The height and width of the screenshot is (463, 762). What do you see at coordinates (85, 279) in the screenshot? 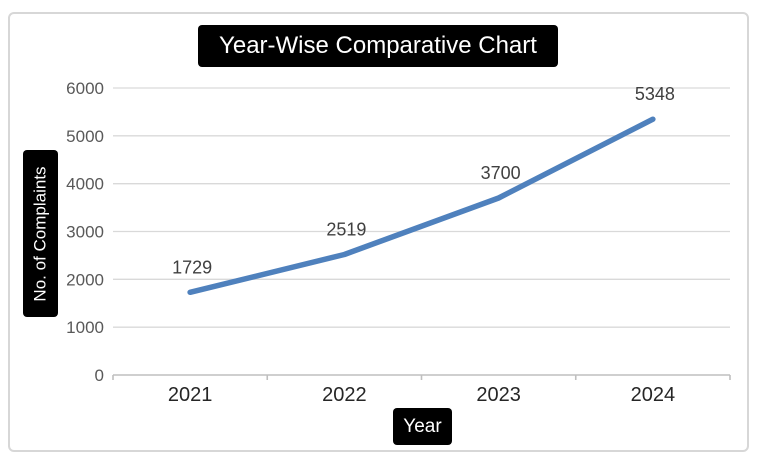
I see `y-tick-label: 2000` at bounding box center [85, 279].